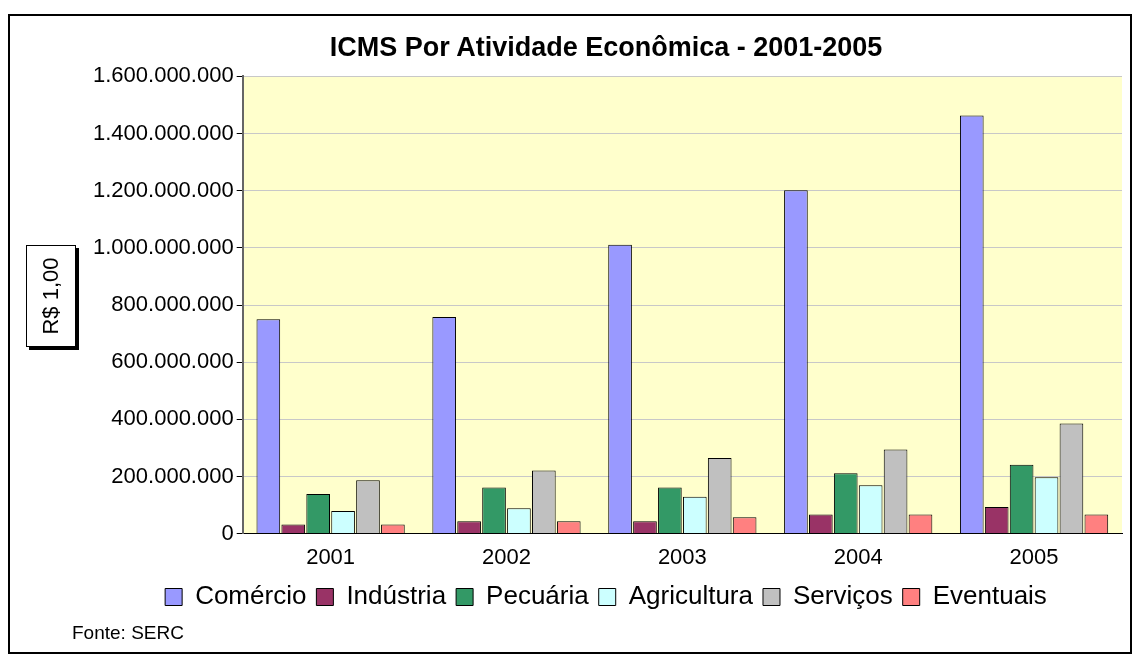 The image size is (1142, 660). I want to click on chart-title: ICMS Por Atividade Econômica - 2001-2005, so click(606, 46).